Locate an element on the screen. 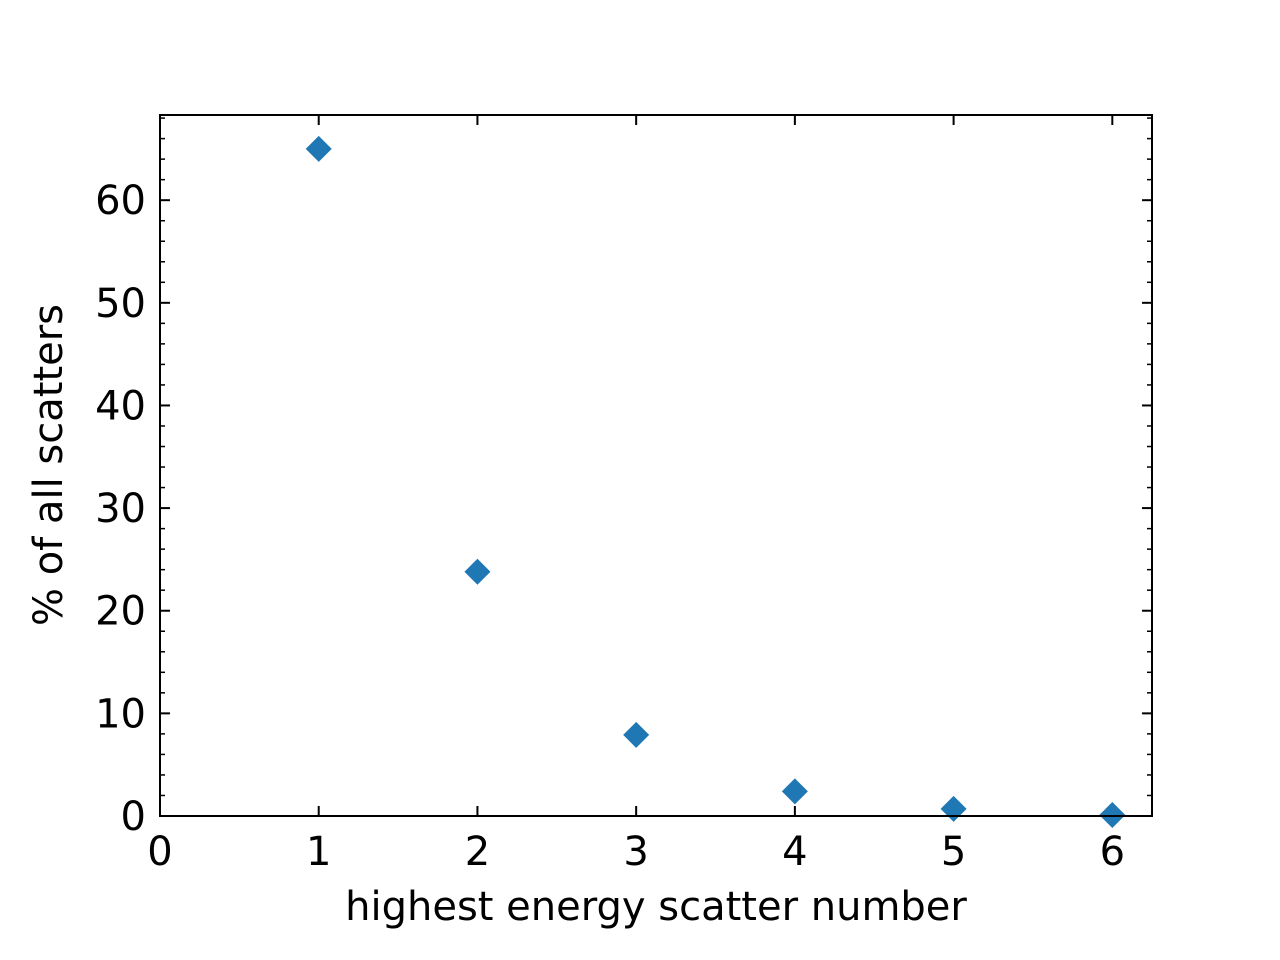 This screenshot has height=960, width=1280. y-tick-label: 10 is located at coordinates (120, 714).